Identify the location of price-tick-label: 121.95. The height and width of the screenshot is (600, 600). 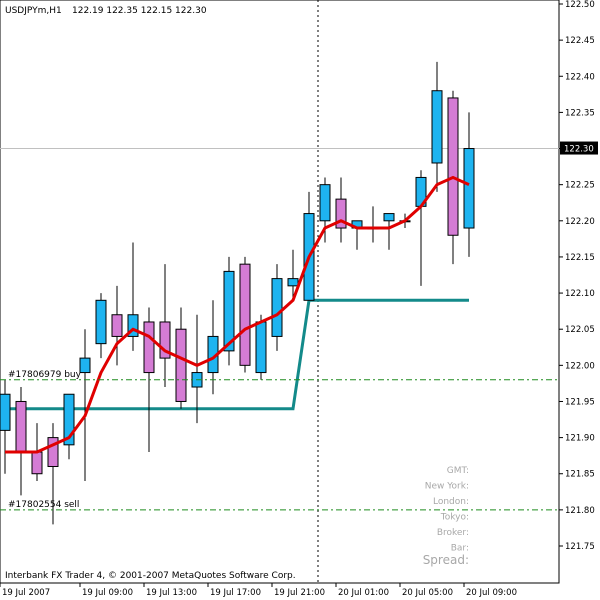
(580, 402).